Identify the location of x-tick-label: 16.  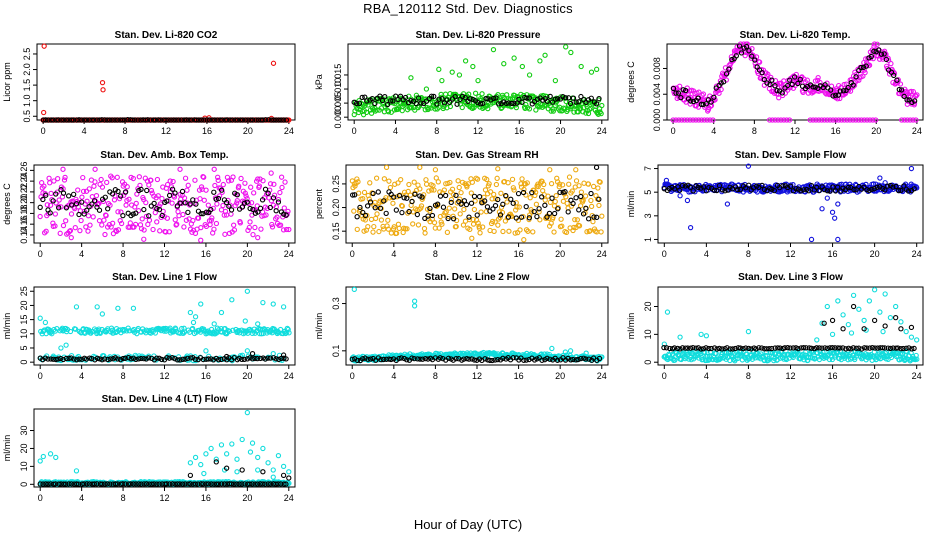
(206, 254).